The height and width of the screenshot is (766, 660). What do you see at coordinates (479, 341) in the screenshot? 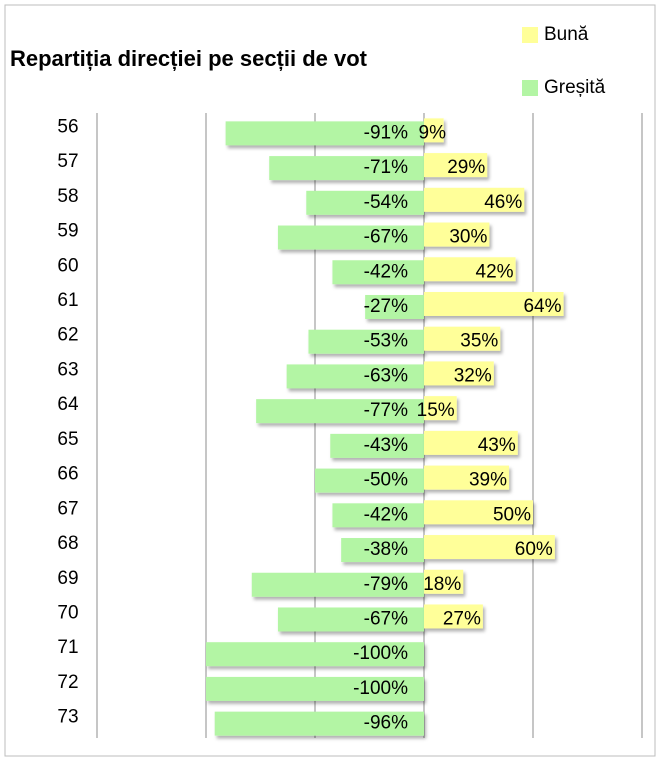
I see `data-label: 35%` at bounding box center [479, 341].